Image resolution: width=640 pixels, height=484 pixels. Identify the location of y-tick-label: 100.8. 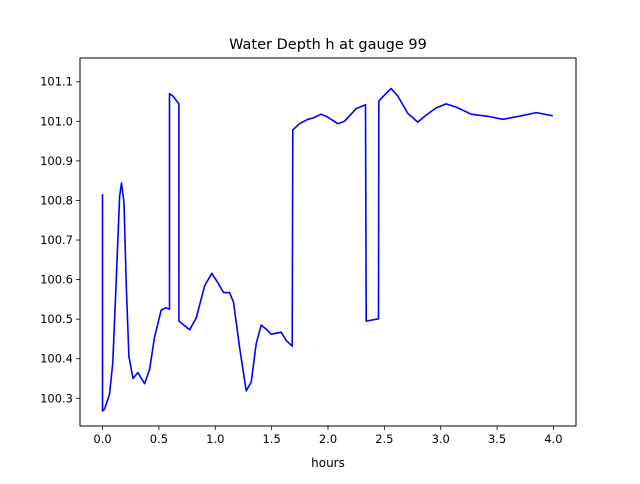
(56, 200).